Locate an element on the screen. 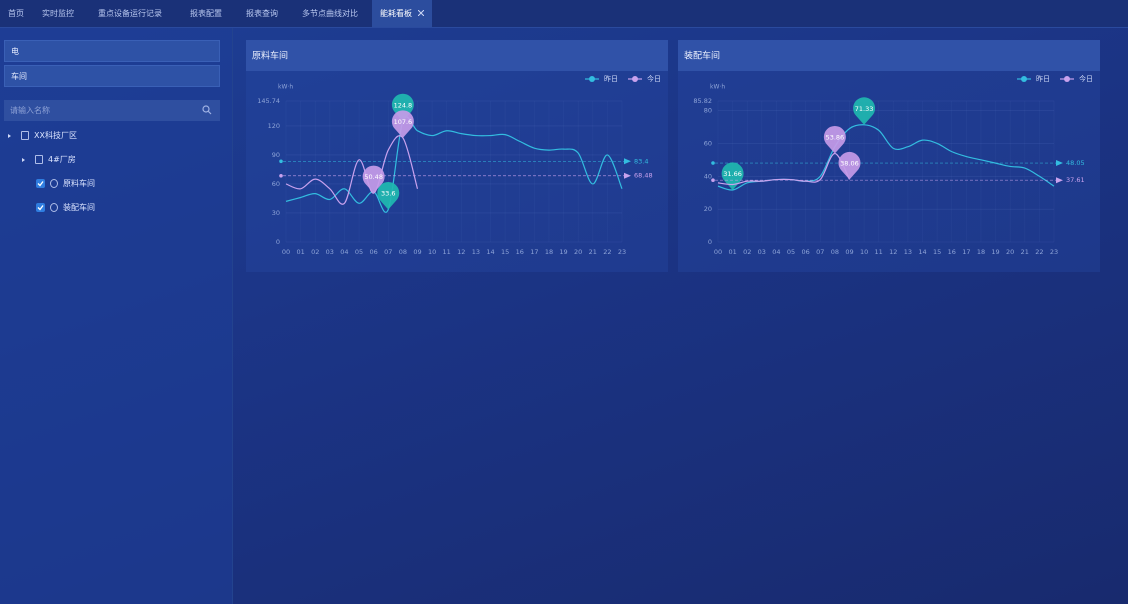 The height and width of the screenshot is (604, 1128). tree-node: 4#厂房 is located at coordinates (49, 160).